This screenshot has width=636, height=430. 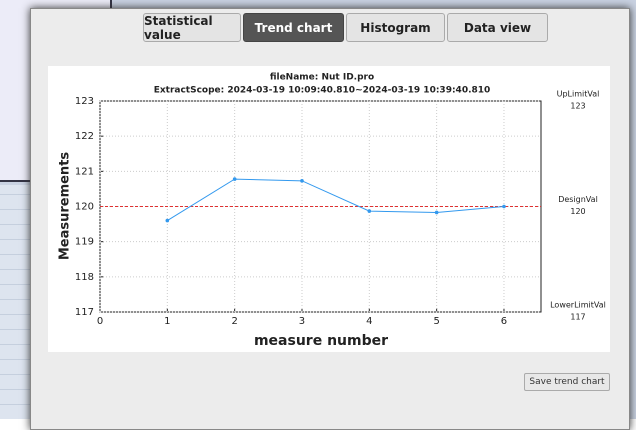 What do you see at coordinates (577, 106) in the screenshot?
I see `reference-value: 123` at bounding box center [577, 106].